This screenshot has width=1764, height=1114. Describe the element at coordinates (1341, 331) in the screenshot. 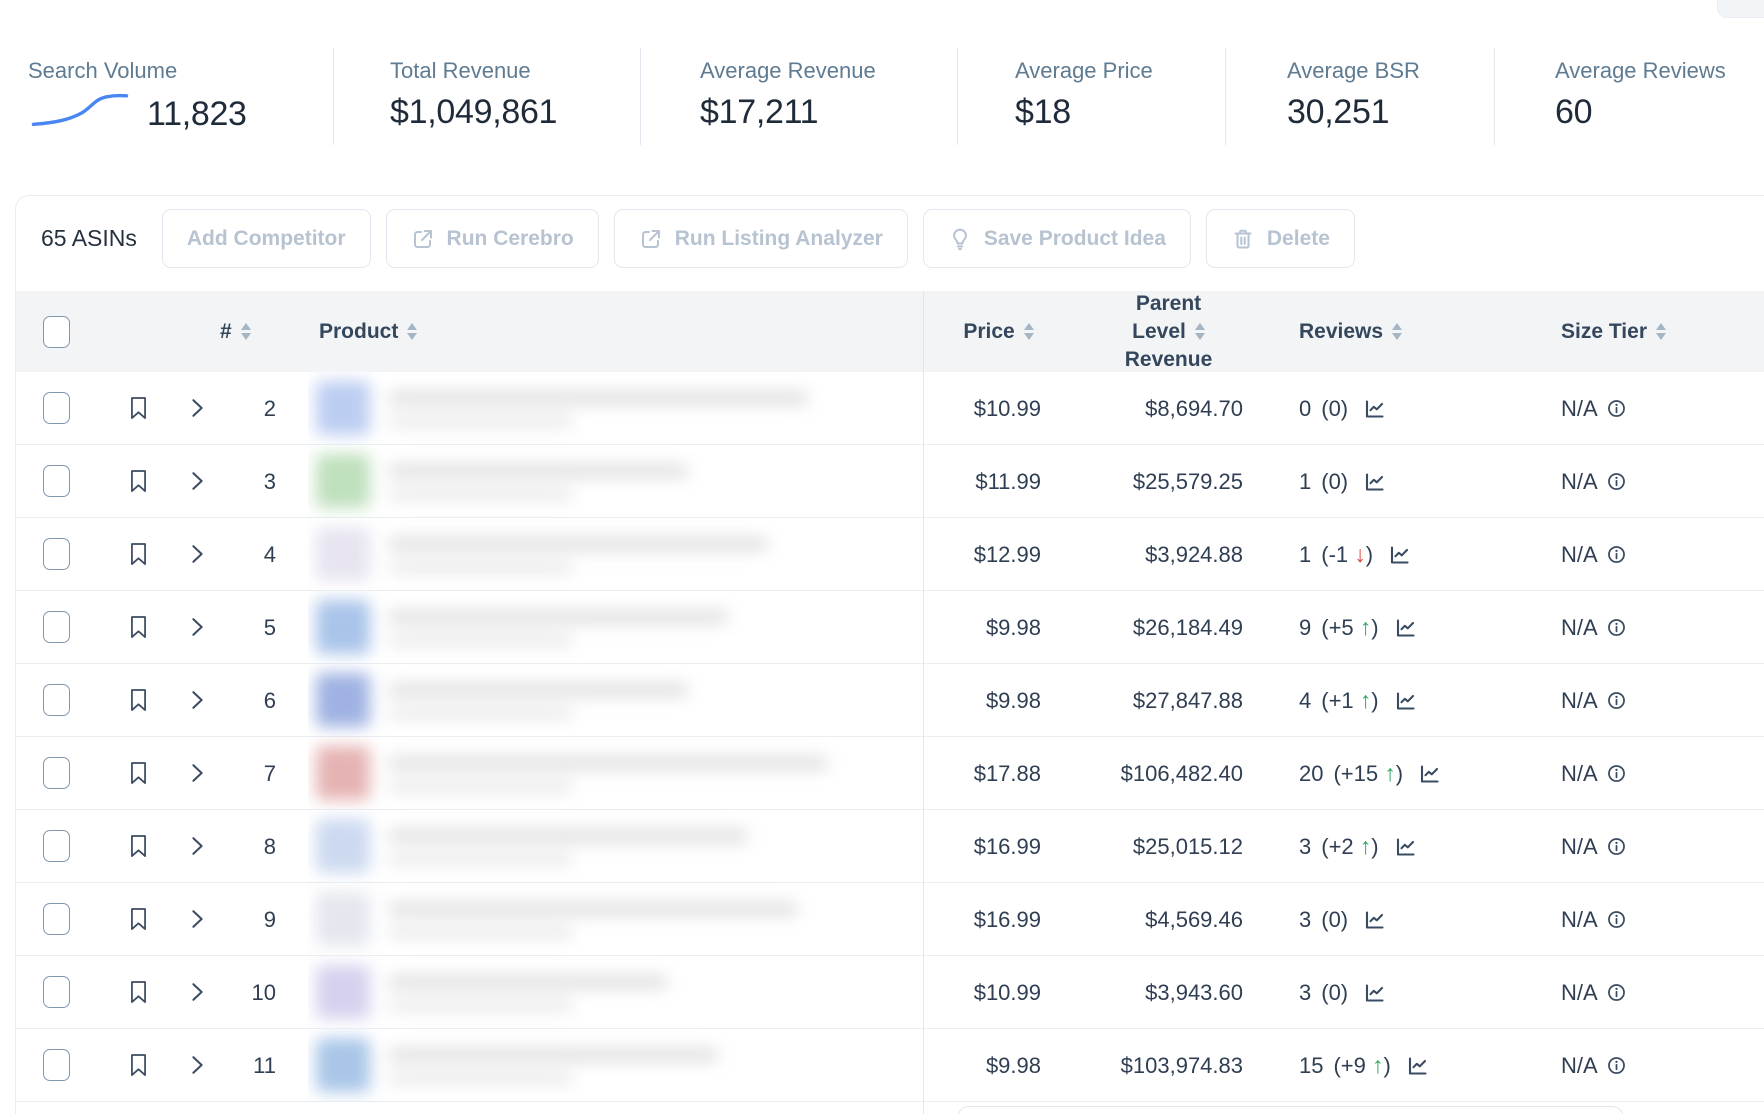

I see `column-label: Reviews` at that location.